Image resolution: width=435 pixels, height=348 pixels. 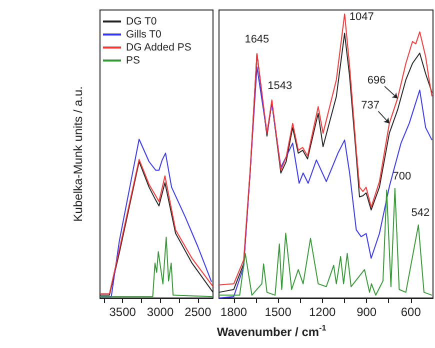 What do you see at coordinates (141, 22) in the screenshot?
I see `legend-label: DG T0` at bounding box center [141, 22].